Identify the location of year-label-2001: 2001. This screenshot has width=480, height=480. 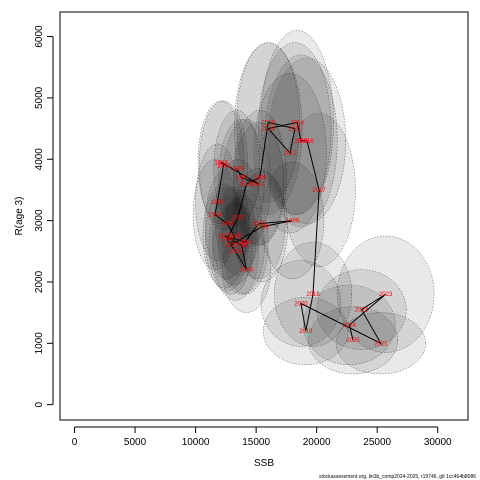
(246, 243).